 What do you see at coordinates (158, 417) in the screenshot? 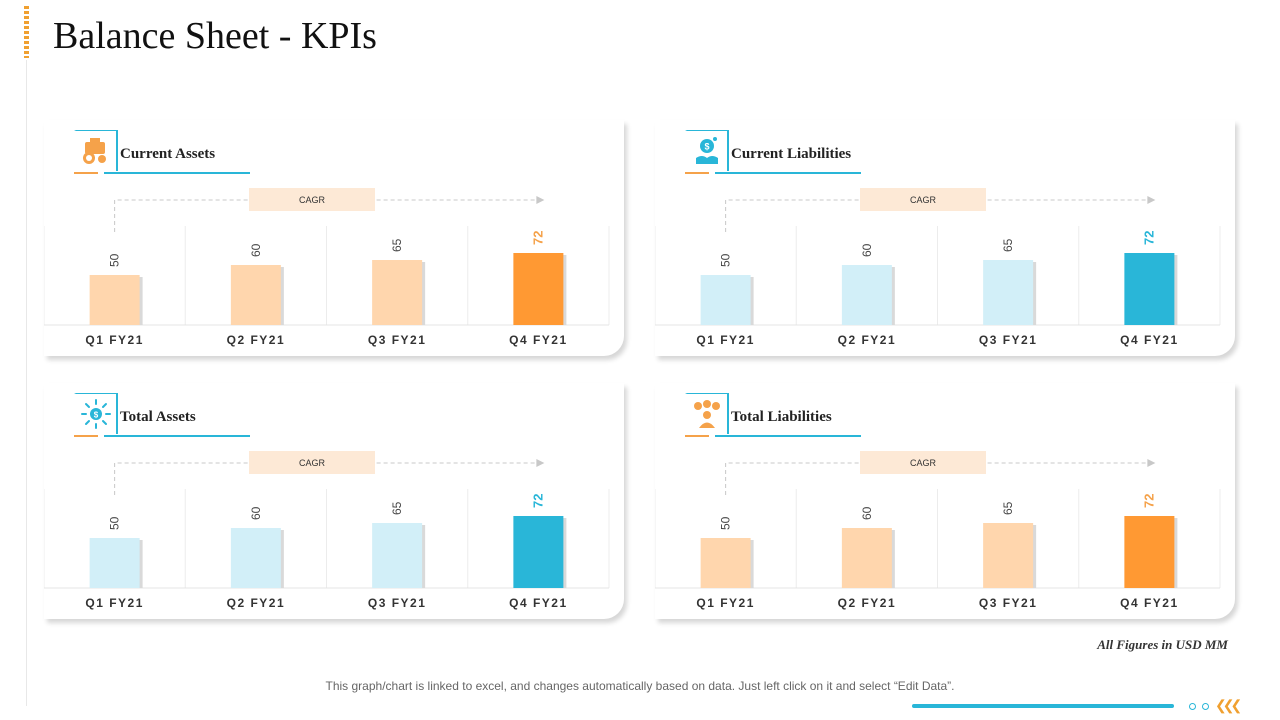
I see `panel-title: Total Assets` at bounding box center [158, 417].